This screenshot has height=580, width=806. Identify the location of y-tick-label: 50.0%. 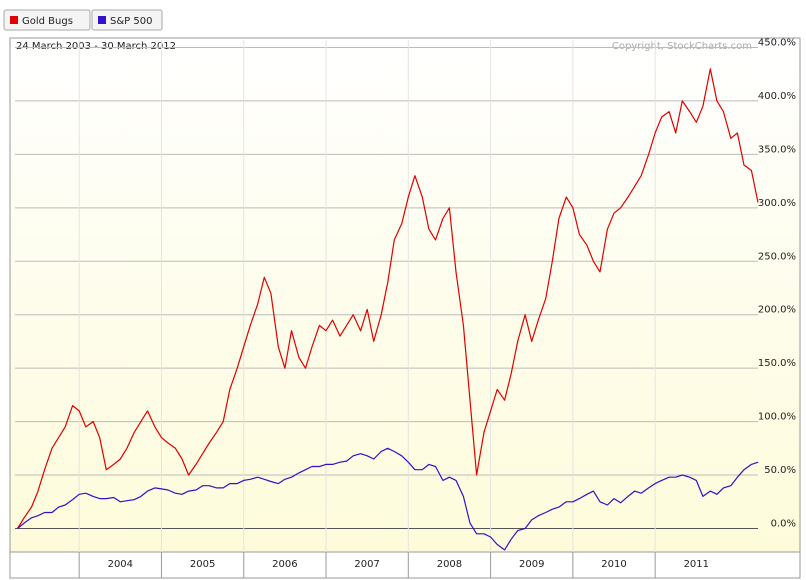
(780, 470).